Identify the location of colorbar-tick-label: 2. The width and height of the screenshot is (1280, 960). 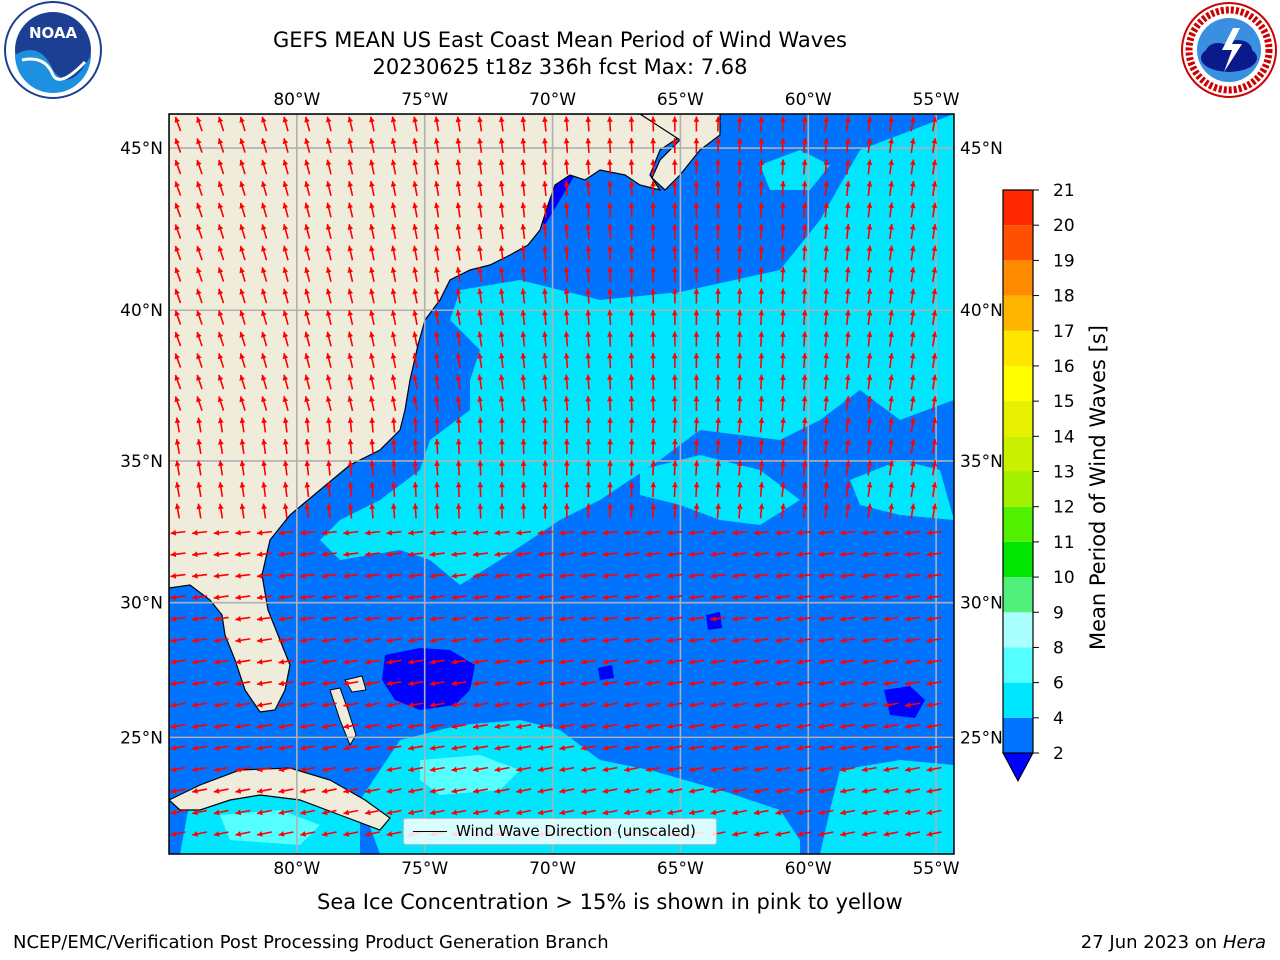
(1058, 754).